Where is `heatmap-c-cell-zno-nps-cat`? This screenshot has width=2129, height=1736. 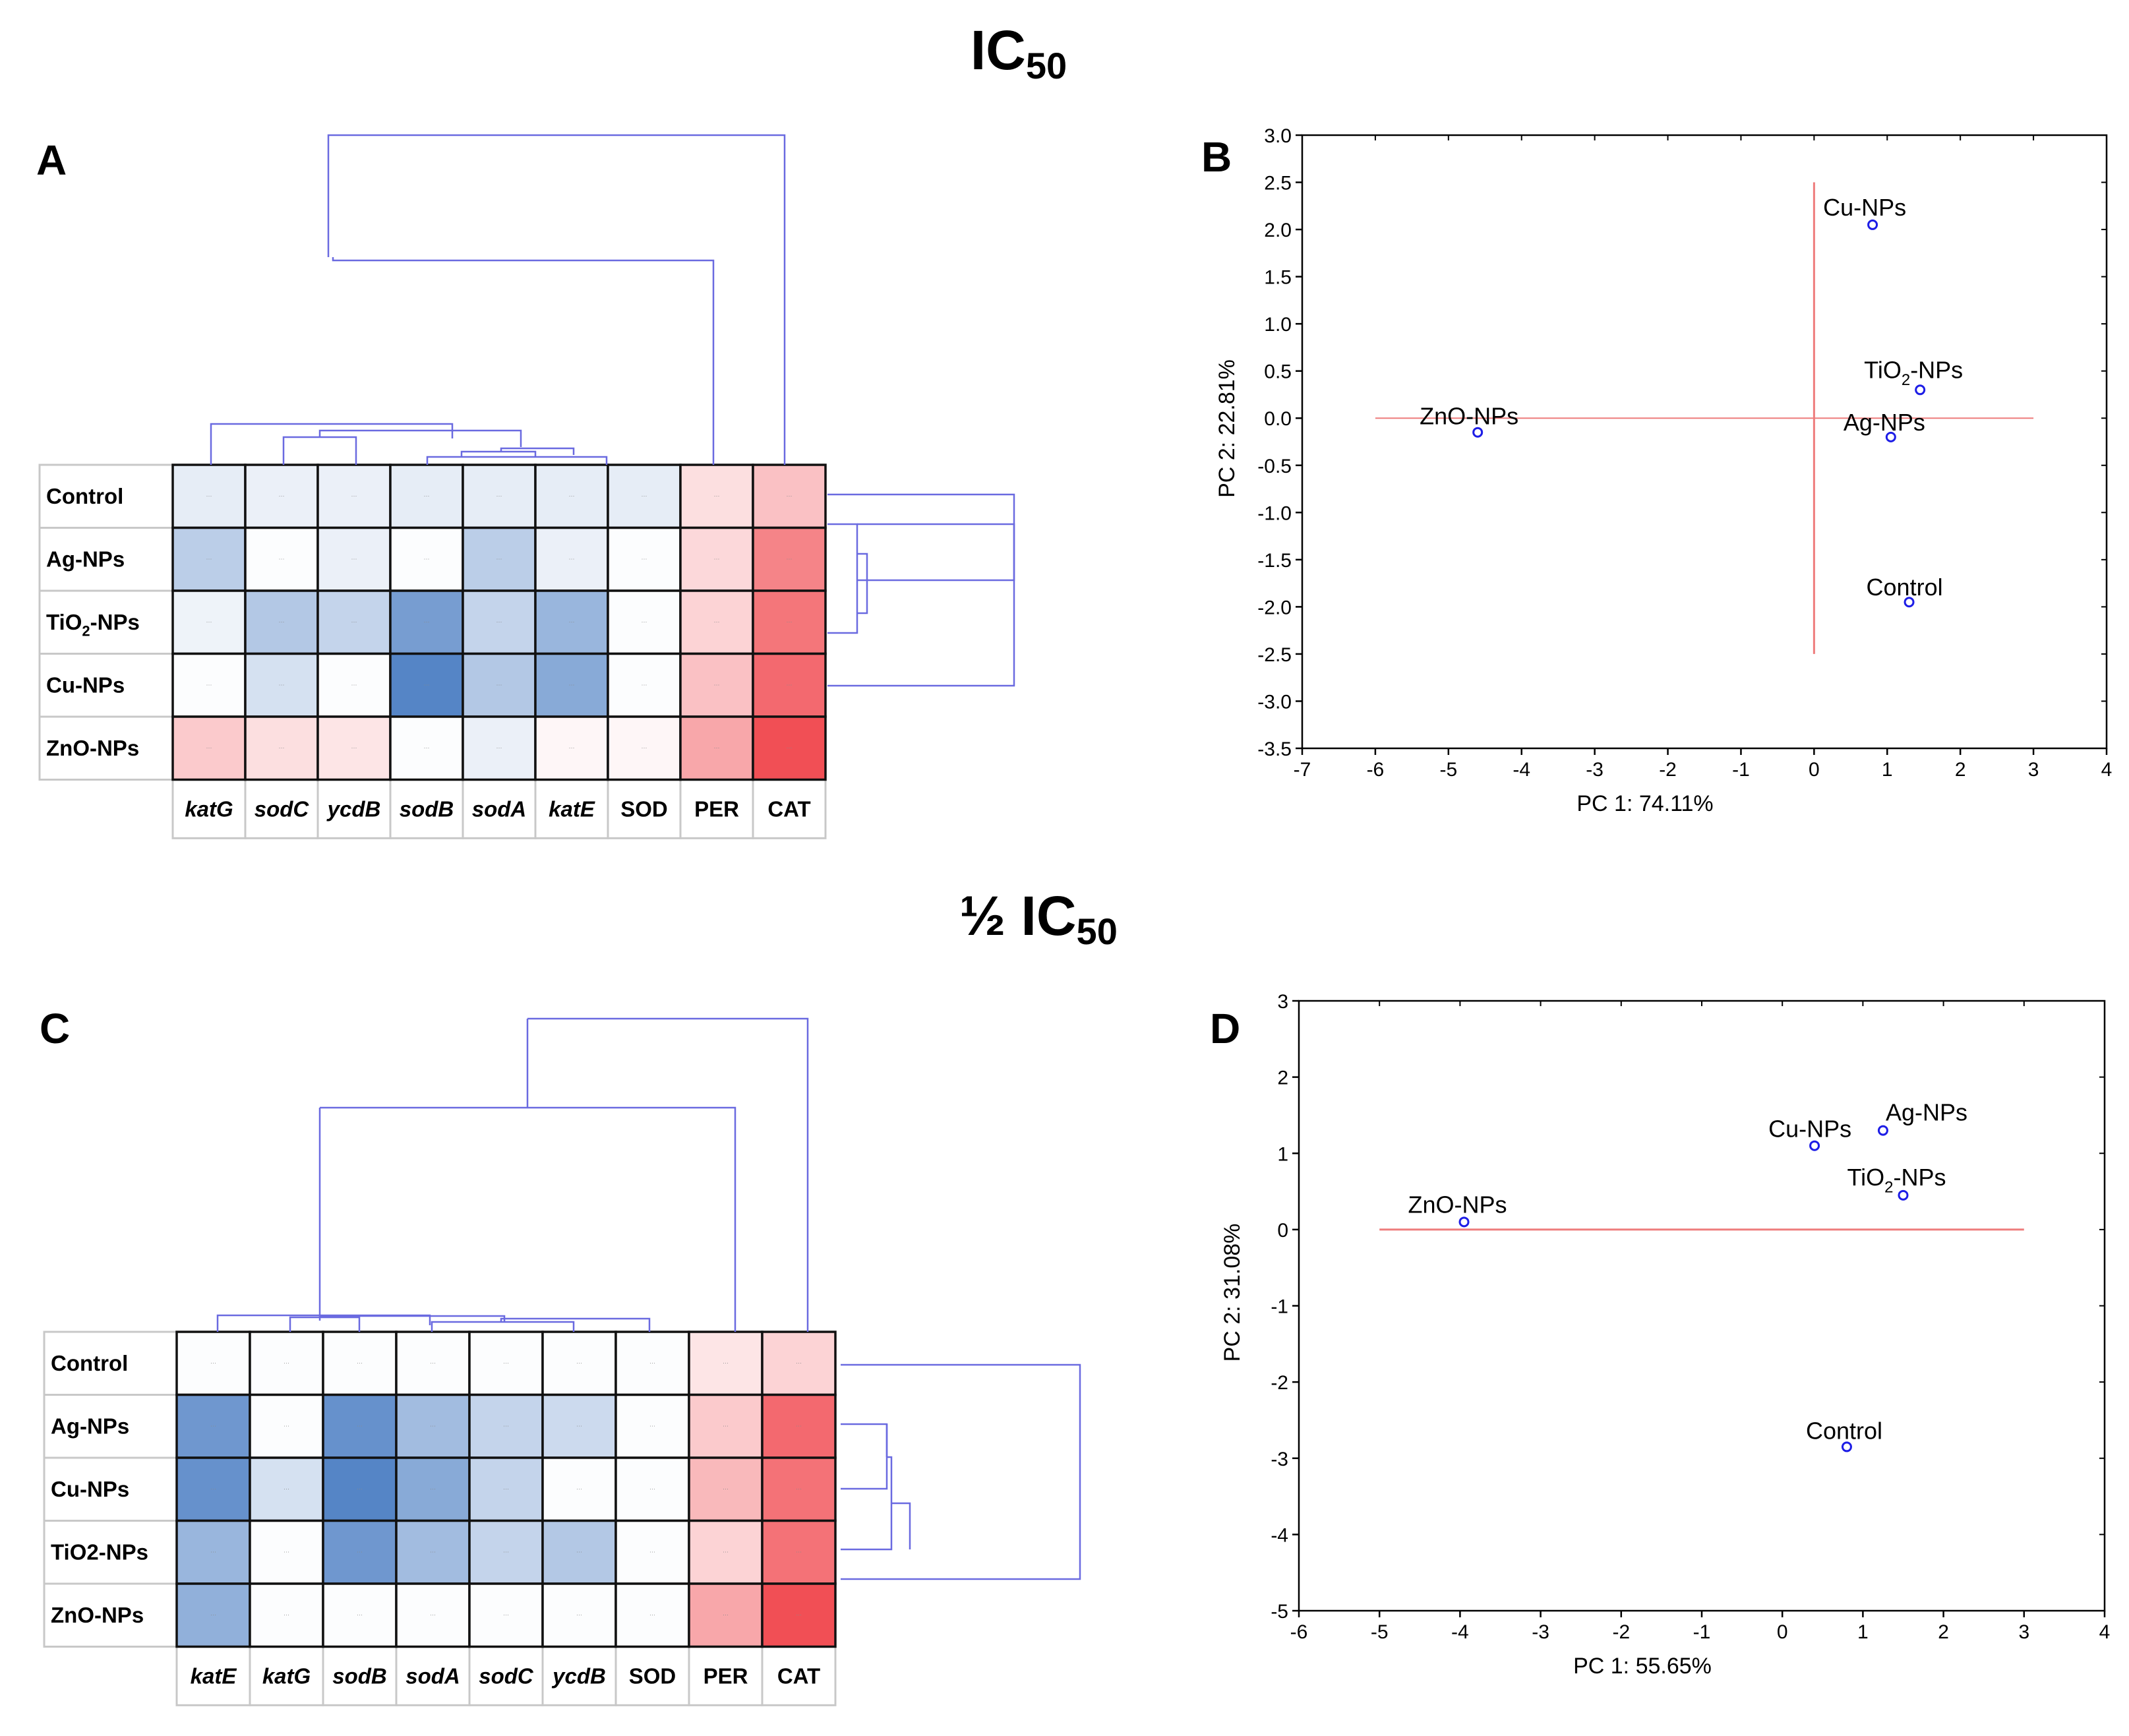
heatmap-c-cell-zno-nps-cat is located at coordinates (799, 1615).